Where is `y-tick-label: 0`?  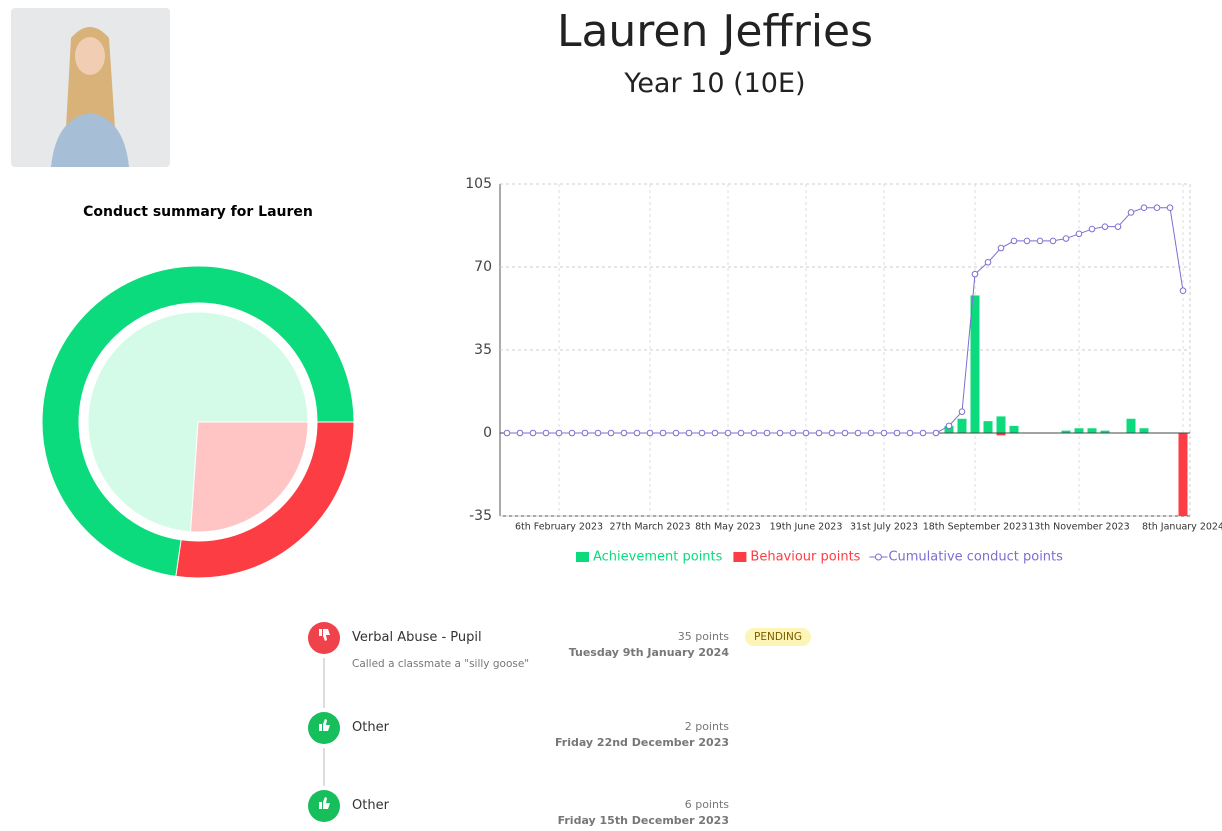
y-tick-label: 0 is located at coordinates (487, 433).